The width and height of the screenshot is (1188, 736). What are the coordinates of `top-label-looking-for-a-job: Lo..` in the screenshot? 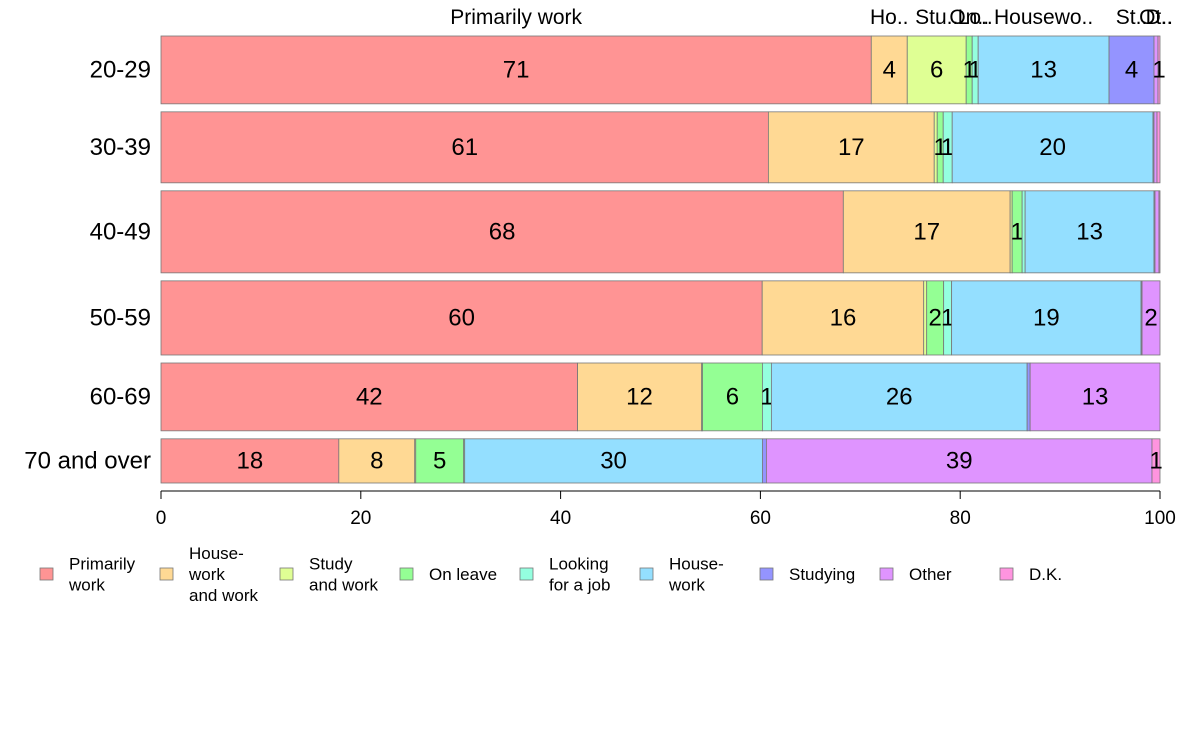 It's located at (975, 17).